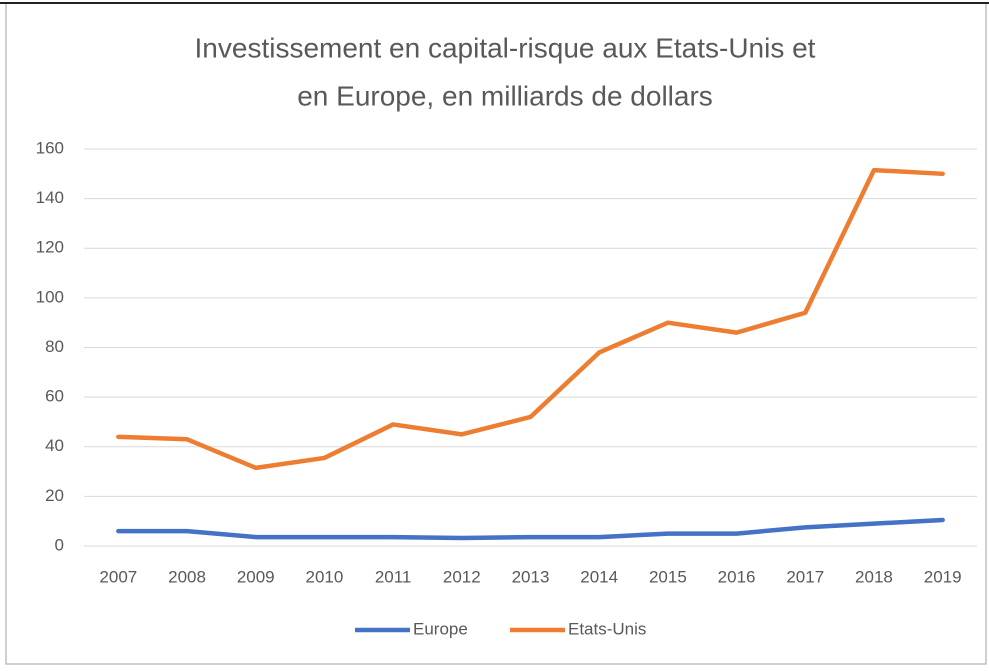  What do you see at coordinates (256, 576) in the screenshot?
I see `x-tick-label: 2009` at bounding box center [256, 576].